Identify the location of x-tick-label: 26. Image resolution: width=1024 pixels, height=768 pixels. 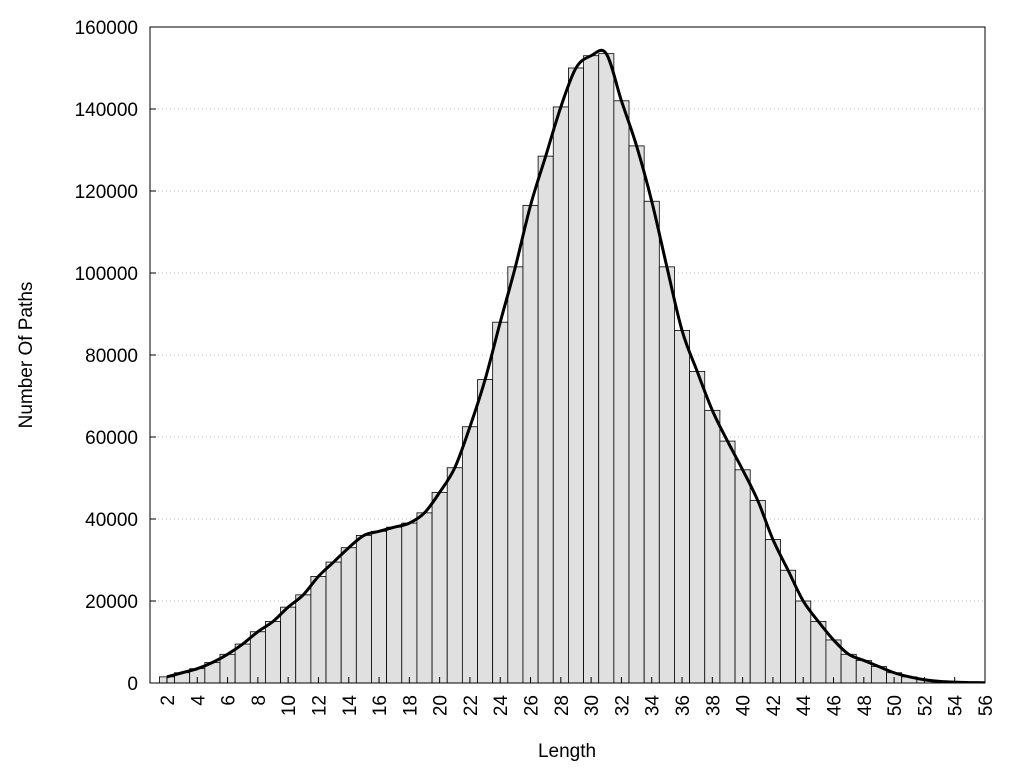
(532, 705).